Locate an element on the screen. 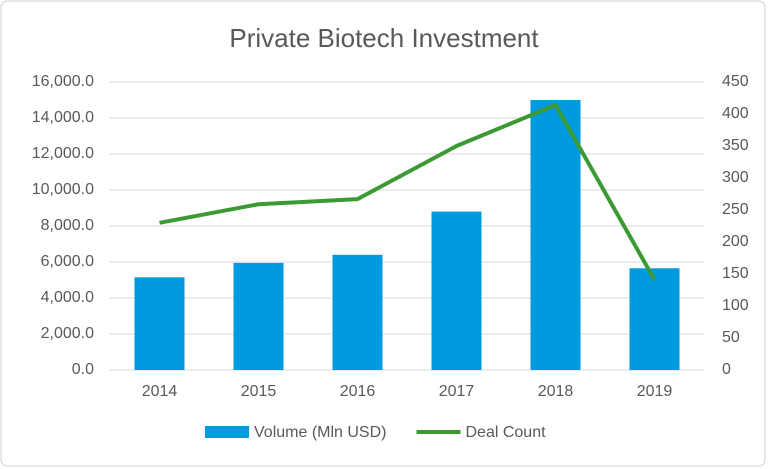  y-tick-label: 0.0 is located at coordinates (83, 369).